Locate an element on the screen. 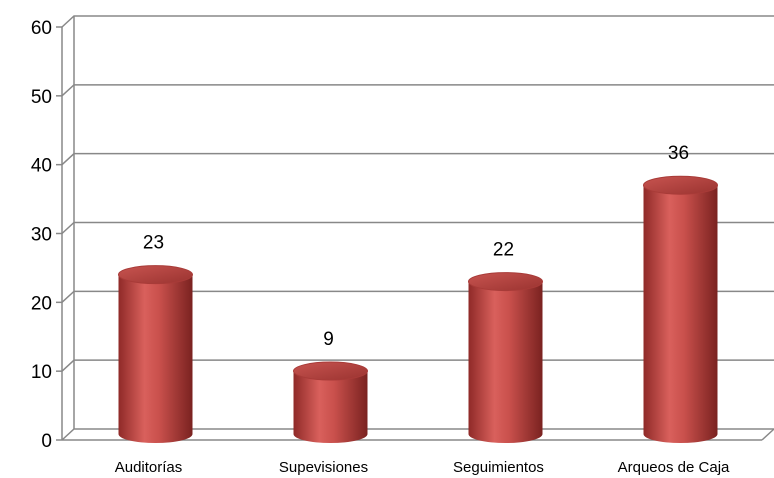 The height and width of the screenshot is (478, 774). y-tick-label: 60 is located at coordinates (41, 28).